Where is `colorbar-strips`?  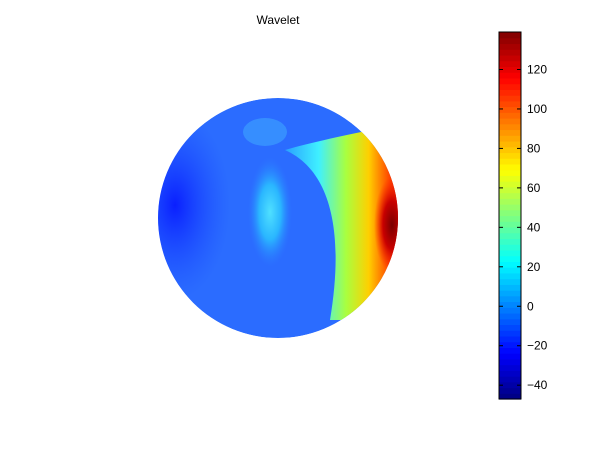 colorbar-strips is located at coordinates (510, 216).